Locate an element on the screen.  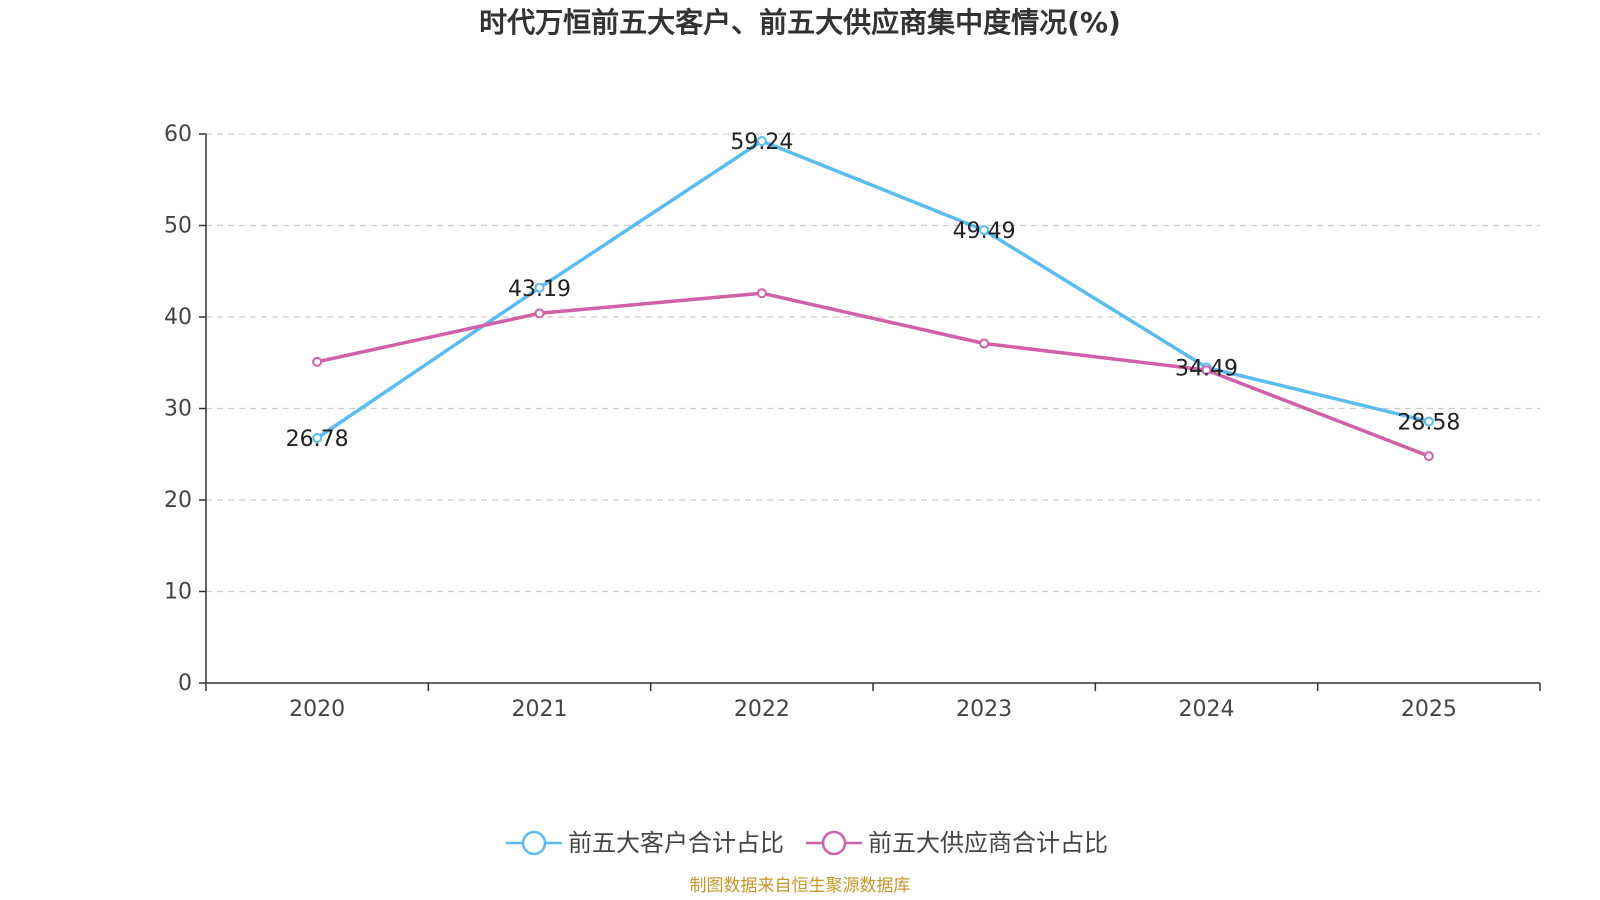
x-tick-label: 2023 is located at coordinates (984, 709).